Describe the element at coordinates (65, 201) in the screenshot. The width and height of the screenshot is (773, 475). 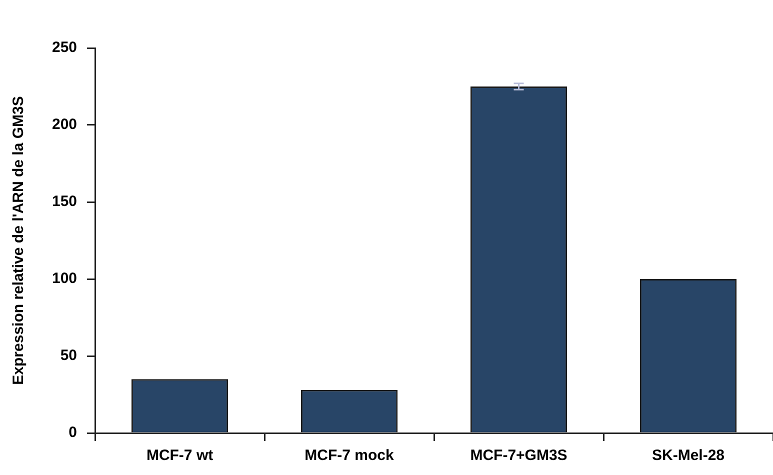
I see `y-tick-label: 150` at that location.